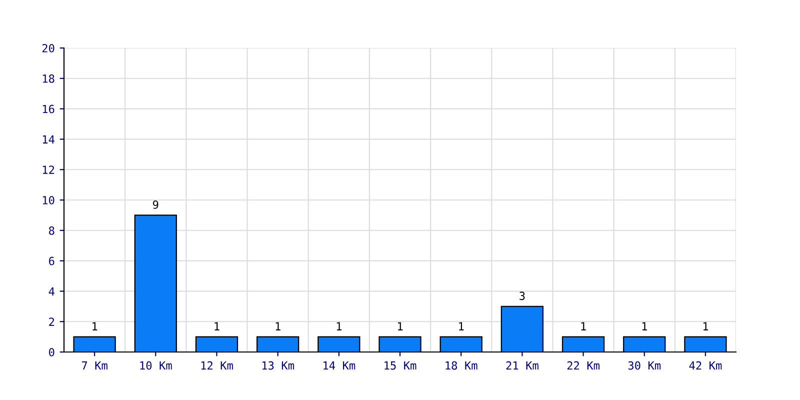 The height and width of the screenshot is (400, 800). I want to click on data-label: 3, so click(522, 296).